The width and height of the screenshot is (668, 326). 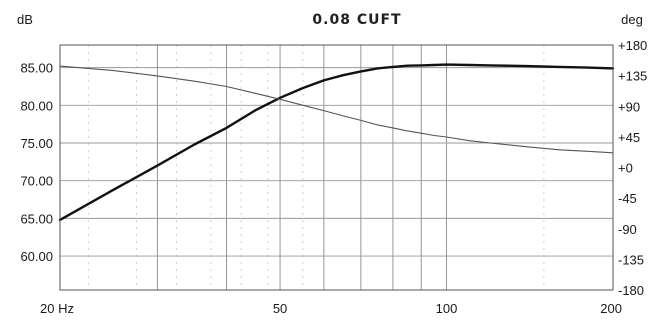 I want to click on y-right-tick-label: -135, so click(x=631, y=259).